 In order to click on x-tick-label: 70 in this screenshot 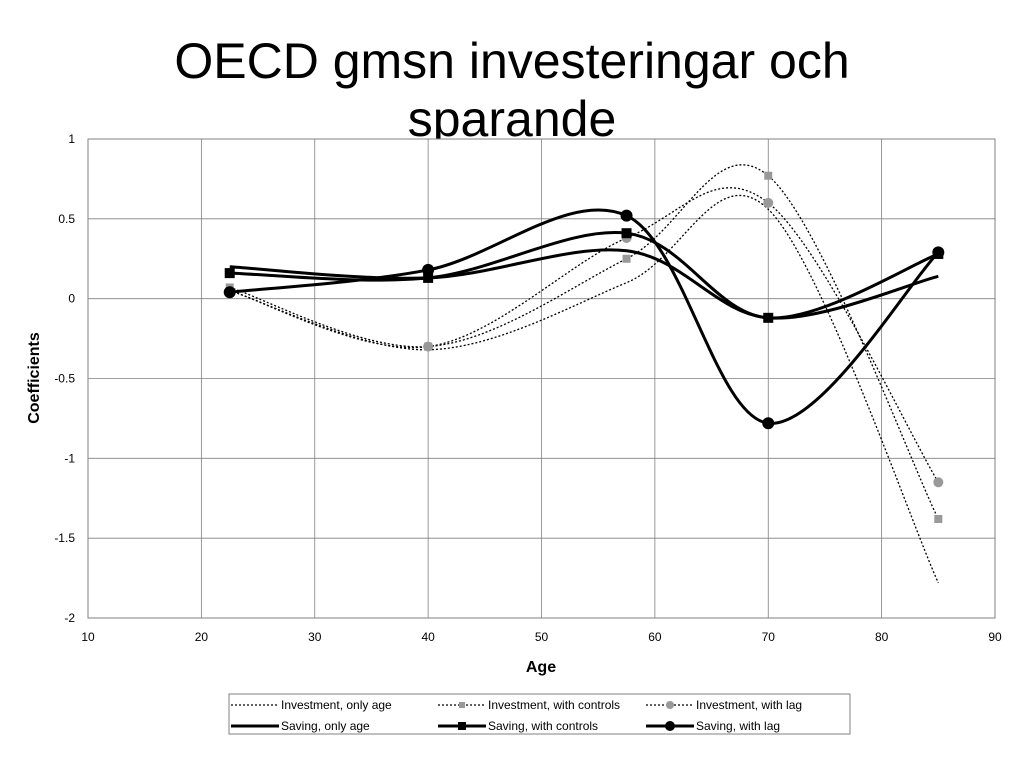, I will do `click(769, 637)`.